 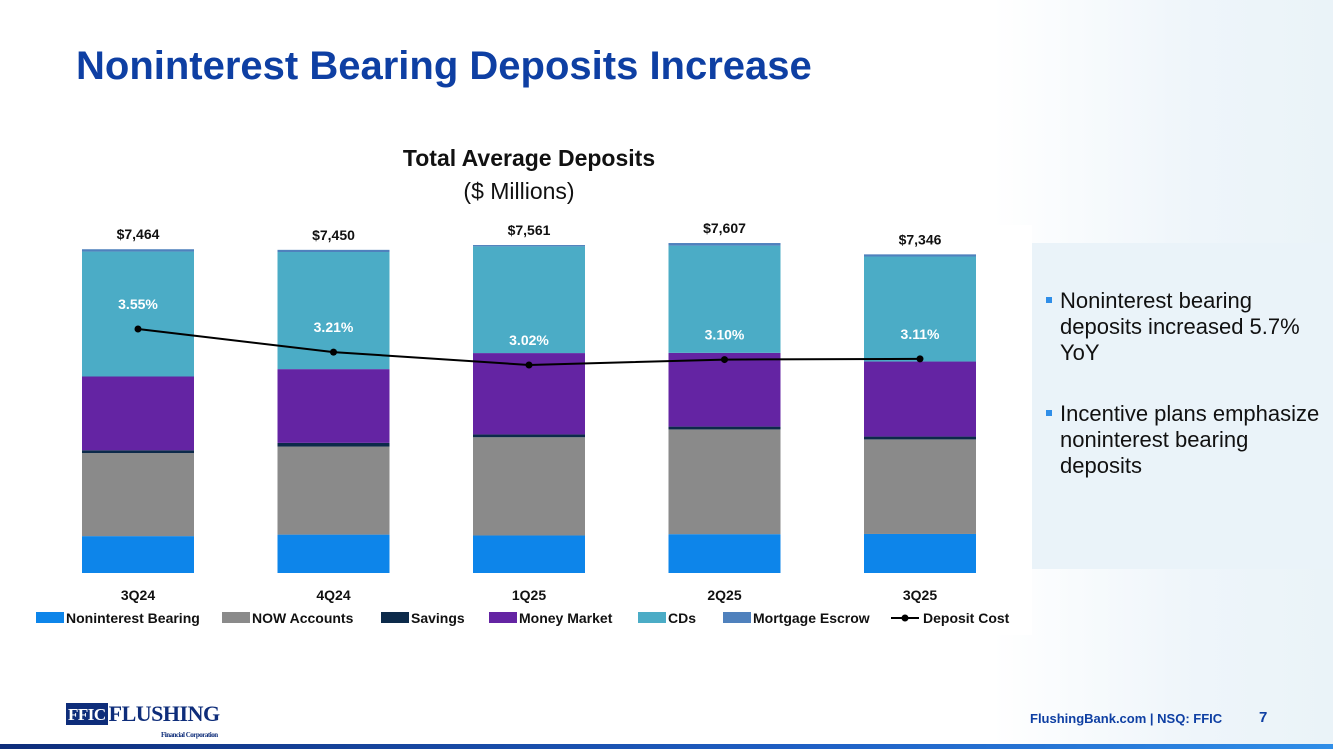 I want to click on company-logo: FFIC FLUSHING Financial Corporation, so click(x=143, y=720).